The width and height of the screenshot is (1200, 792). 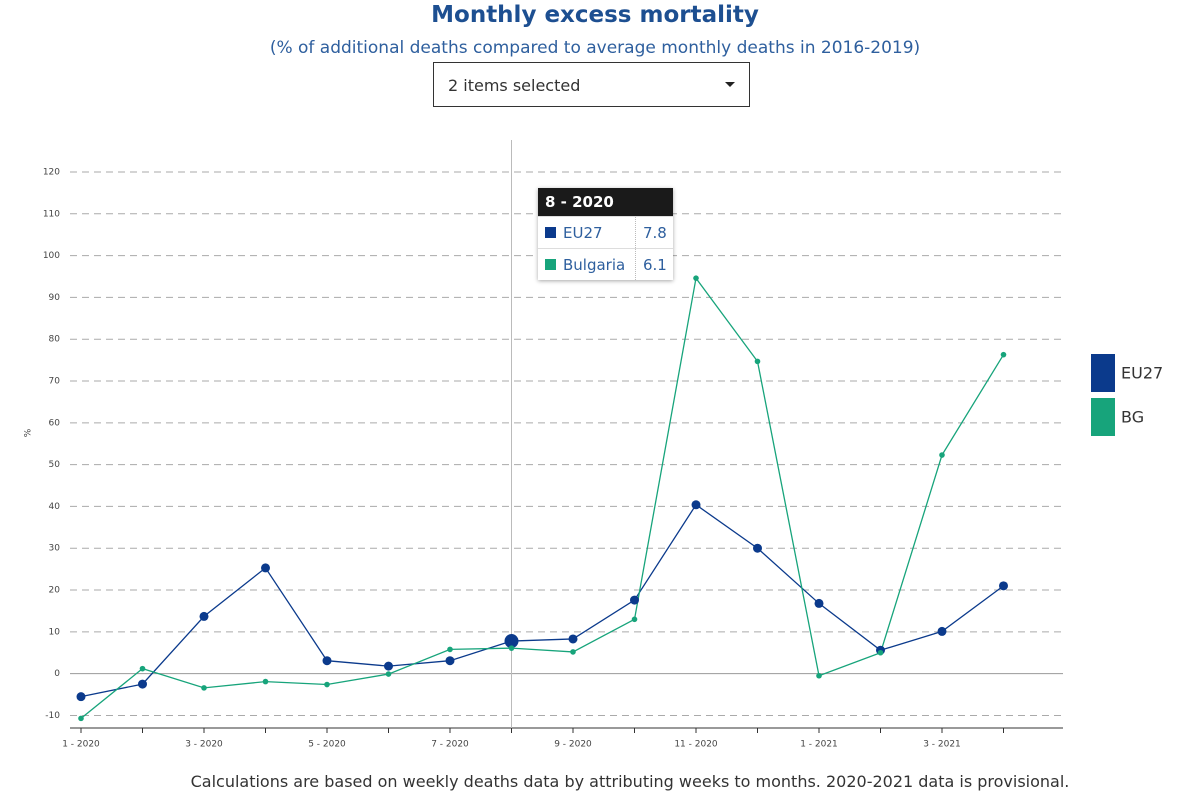 What do you see at coordinates (1132, 417) in the screenshot?
I see `legend-label: BG` at bounding box center [1132, 417].